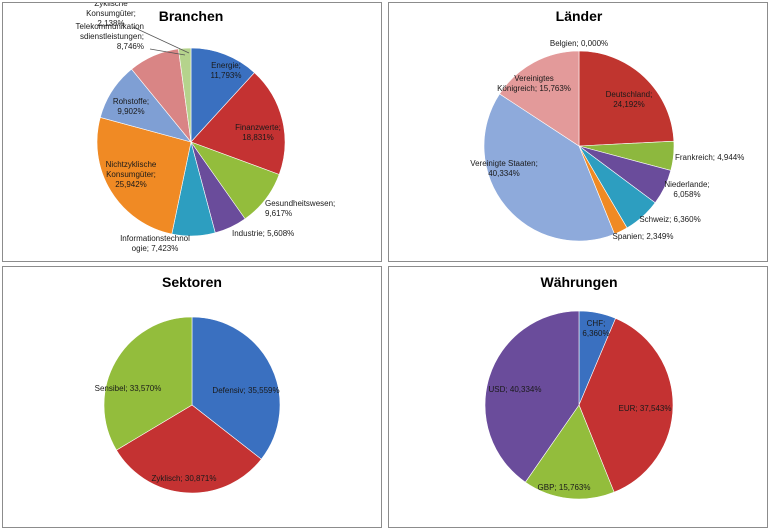 This screenshot has width=770, height=530. Describe the element at coordinates (263, 233) in the screenshot. I see `data-label-branchen-3: Industrie; 5,608%` at that location.